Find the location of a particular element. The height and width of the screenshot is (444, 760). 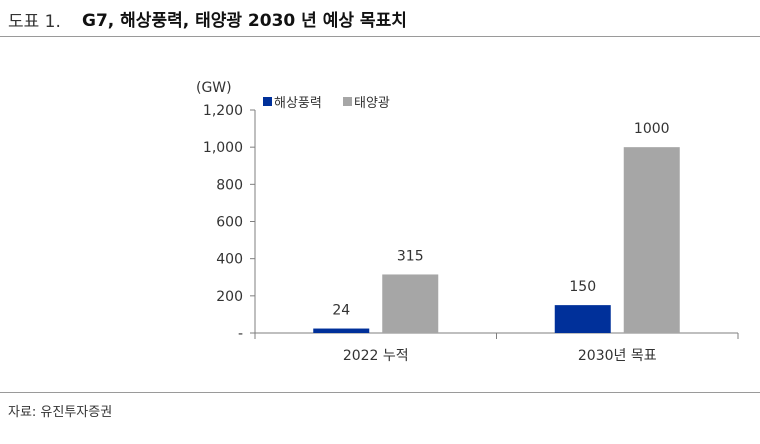

x-tick-label: 2030년 목표 is located at coordinates (617, 356).